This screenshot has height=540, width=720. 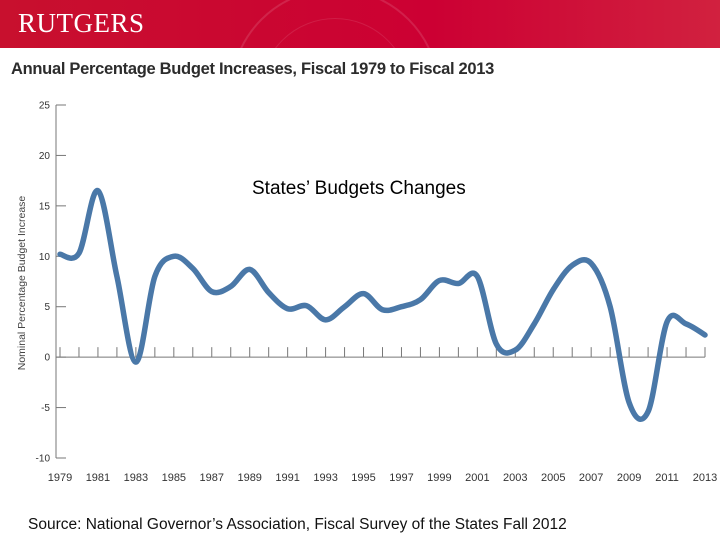 What do you see at coordinates (43, 459) in the screenshot?
I see `y-tick-label: -10` at bounding box center [43, 459].